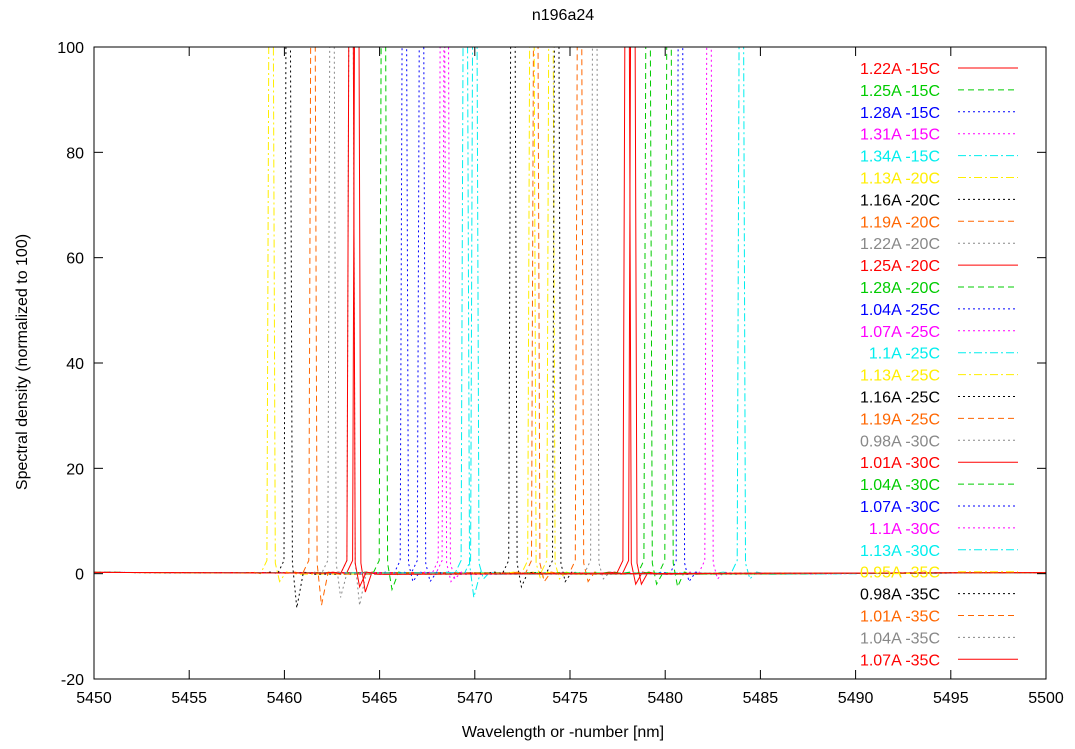  Describe the element at coordinates (900, 638) in the screenshot. I see `legend-label: 1.04A -35C` at that location.